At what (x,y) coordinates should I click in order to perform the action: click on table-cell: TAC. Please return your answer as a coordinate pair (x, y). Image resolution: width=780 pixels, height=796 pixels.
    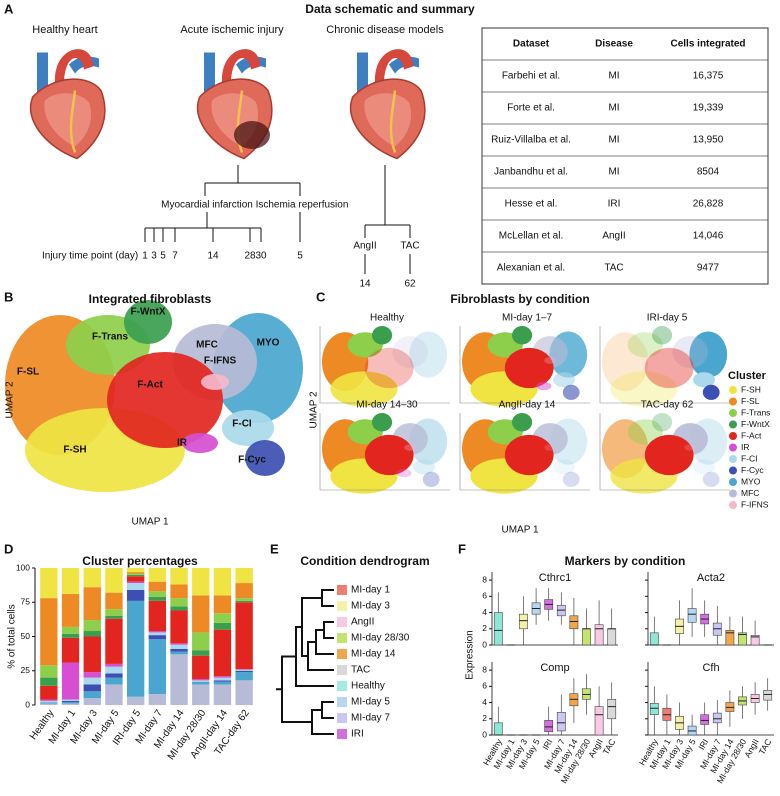
    Looking at the image, I should click on (613, 268).